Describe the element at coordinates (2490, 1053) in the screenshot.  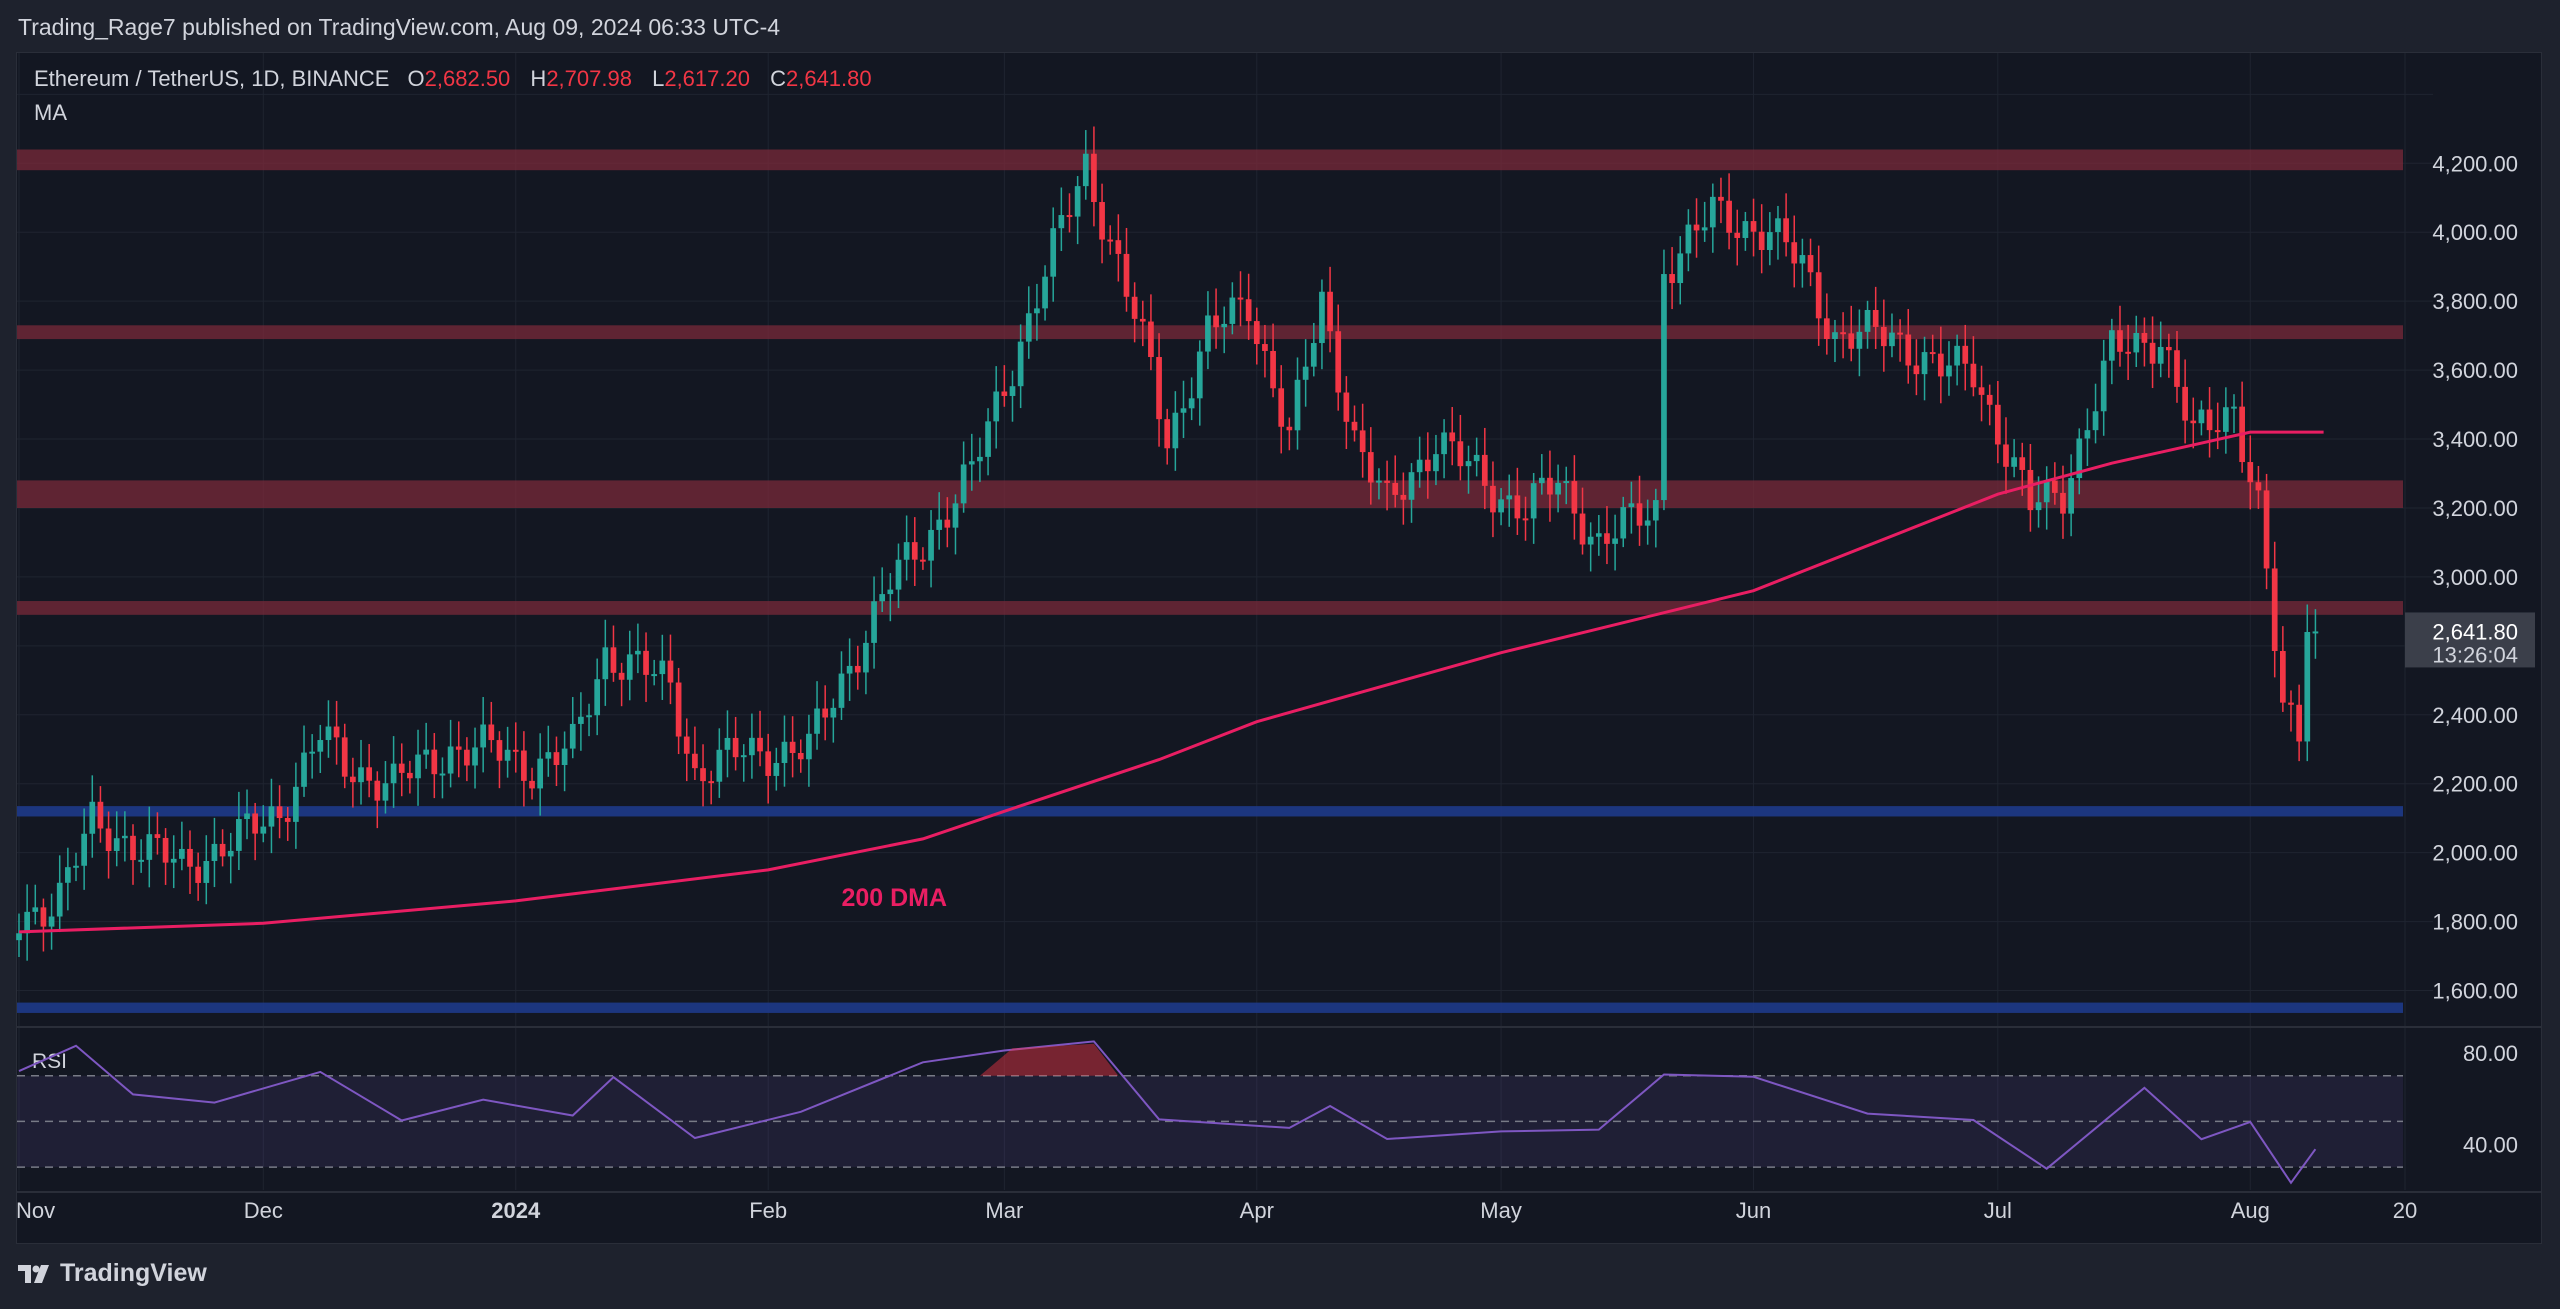
I see `rsi-axis-label: 80.00` at that location.